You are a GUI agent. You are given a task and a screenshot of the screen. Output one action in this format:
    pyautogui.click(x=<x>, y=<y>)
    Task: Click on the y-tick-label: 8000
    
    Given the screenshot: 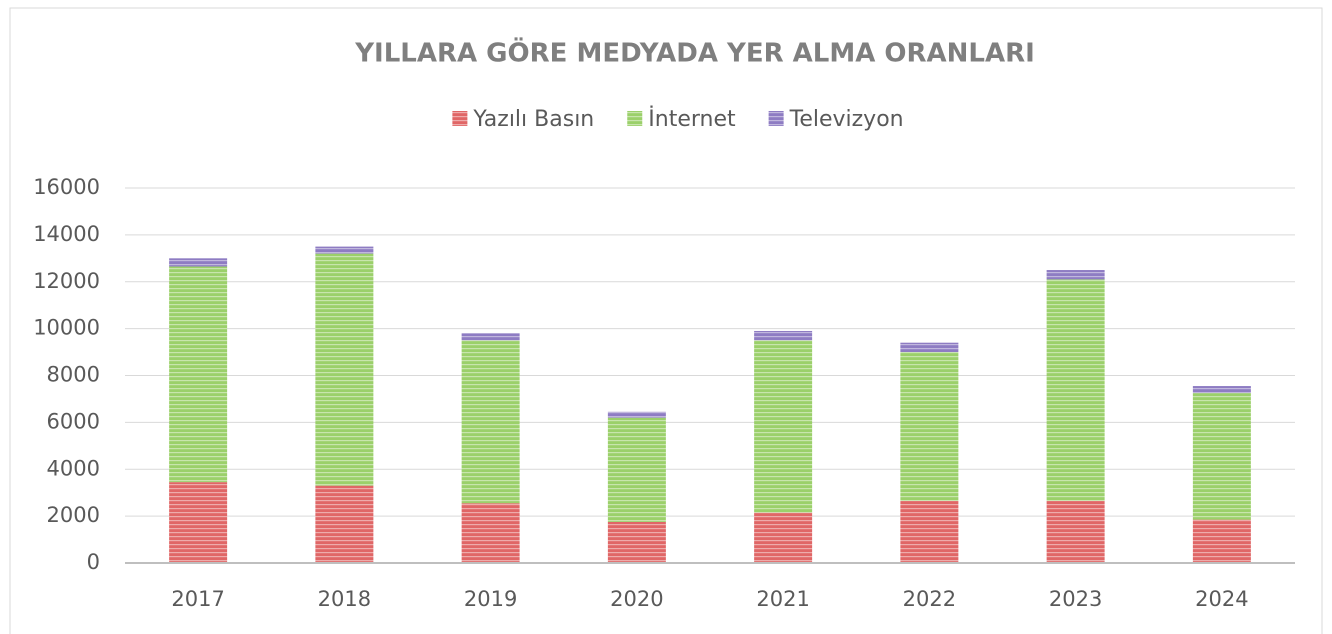 What is the action you would take?
    pyautogui.click(x=73, y=375)
    